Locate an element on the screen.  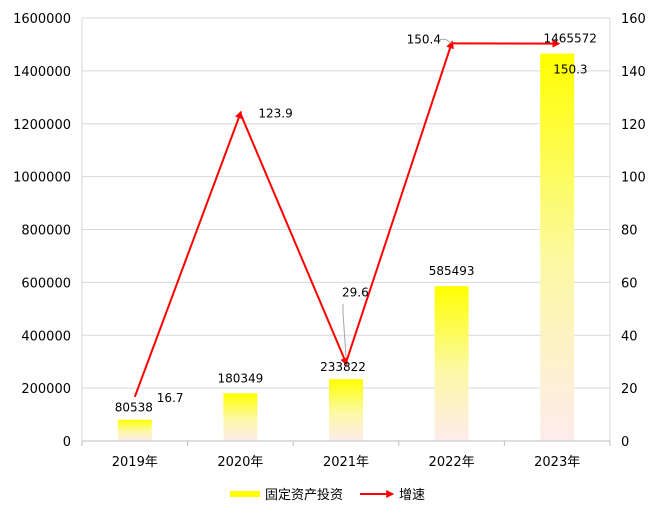
x-tick-label: 2019年 is located at coordinates (135, 462).